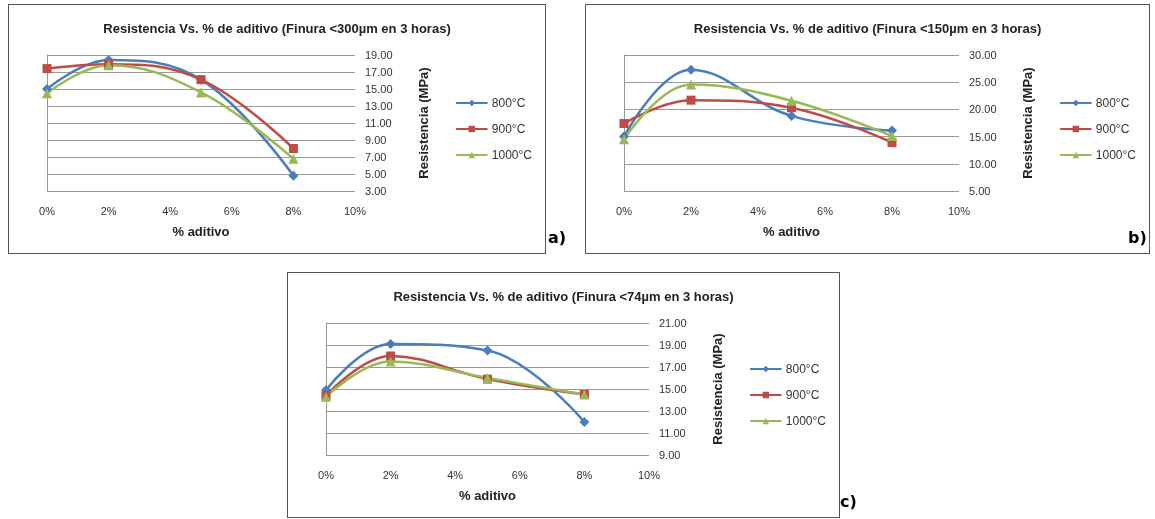  I want to click on y-tick-label: 30.00, so click(983, 55).